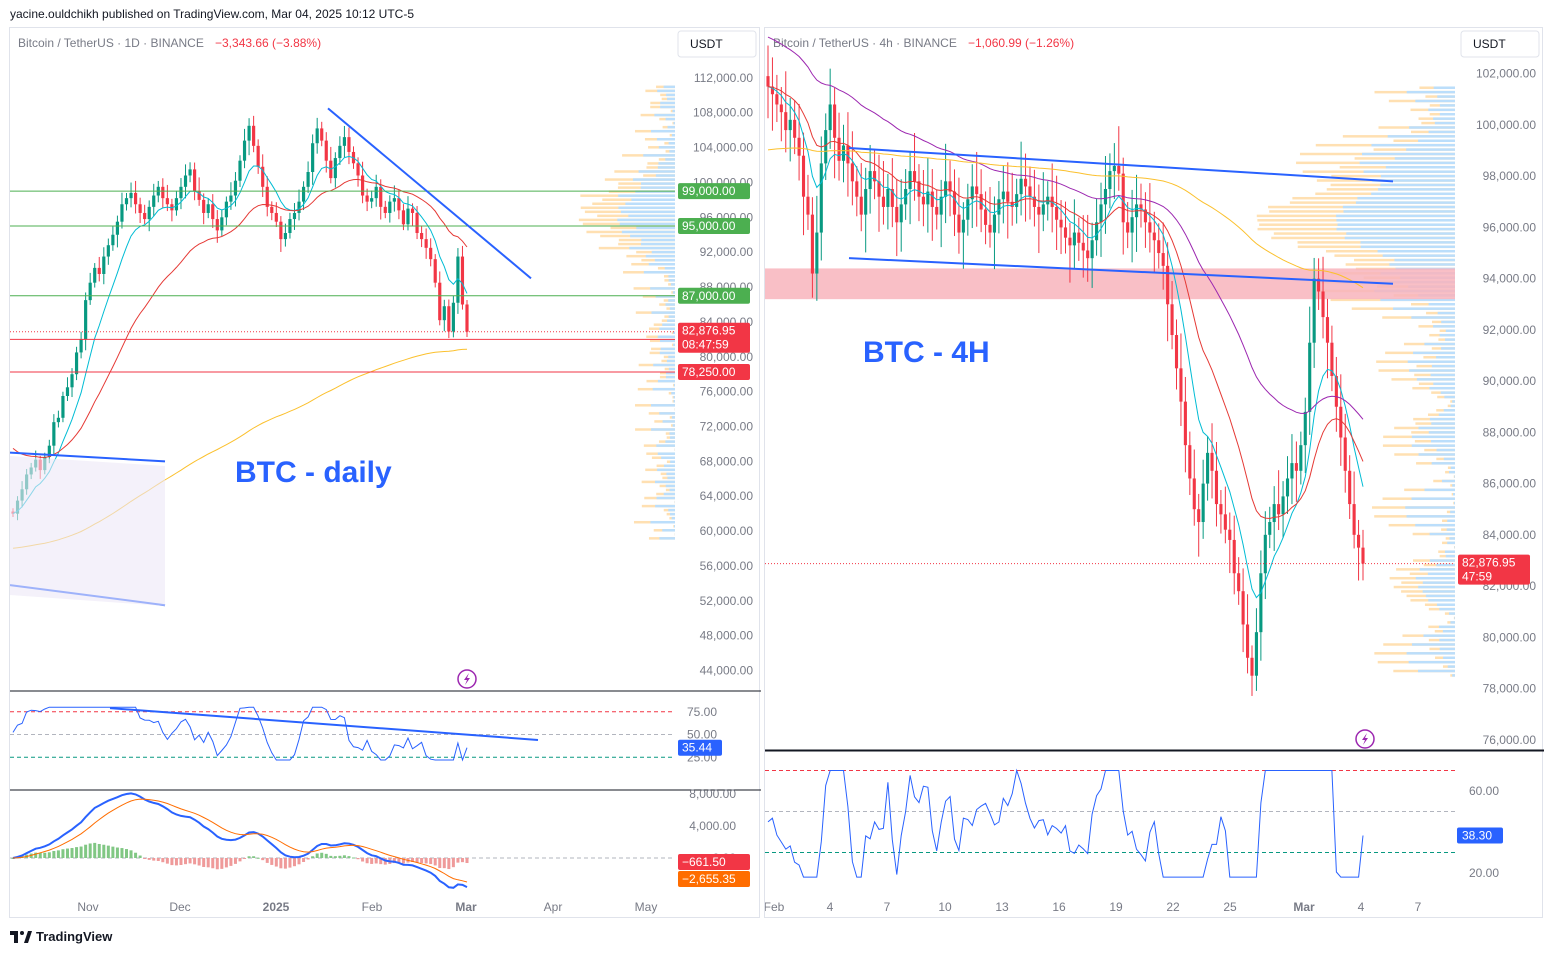 This screenshot has width=1552, height=954. What do you see at coordinates (705, 345) in the screenshot?
I see `bar-countdown: 08:47:59` at bounding box center [705, 345].